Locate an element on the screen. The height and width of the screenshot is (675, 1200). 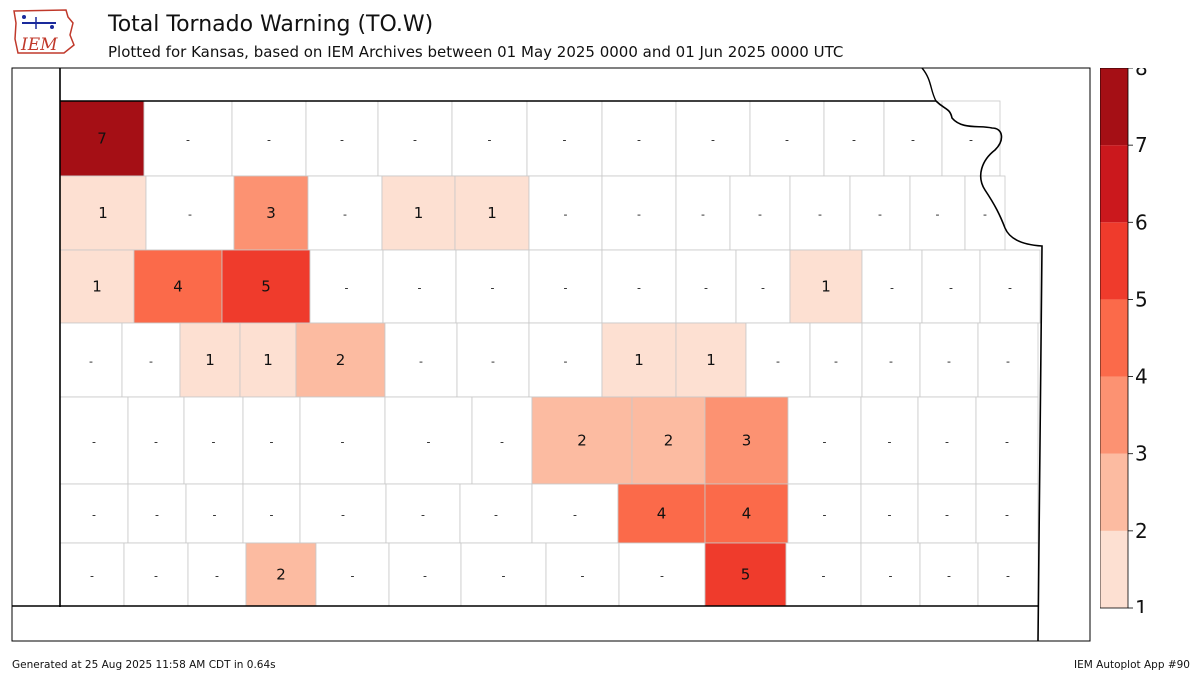
county-value-label: 4 is located at coordinates (747, 514).